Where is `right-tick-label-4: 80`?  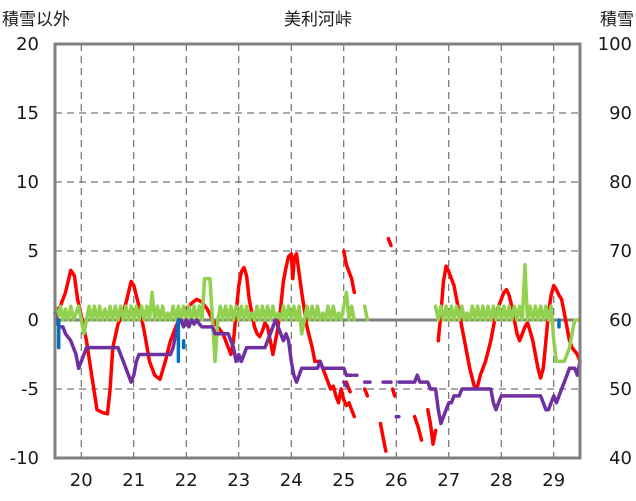 right-tick-label-4: 80 is located at coordinates (620, 182).